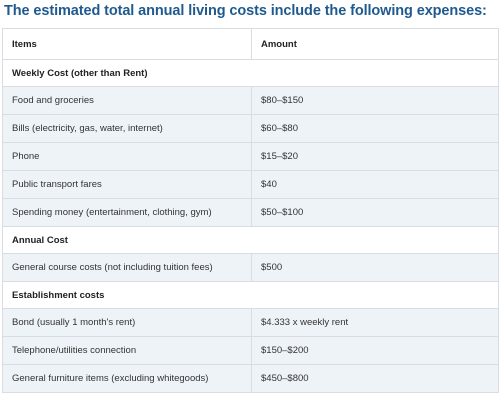 Image resolution: width=500 pixels, height=400 pixels. I want to click on item-cell: Bond (usually 1 month's rent), so click(127, 322).